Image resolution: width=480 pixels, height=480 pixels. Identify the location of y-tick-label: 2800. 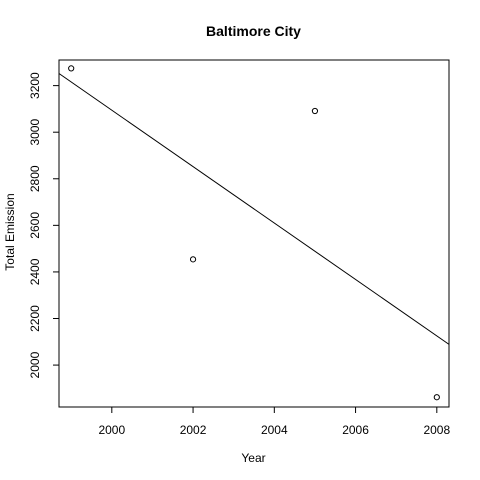
(35, 178).